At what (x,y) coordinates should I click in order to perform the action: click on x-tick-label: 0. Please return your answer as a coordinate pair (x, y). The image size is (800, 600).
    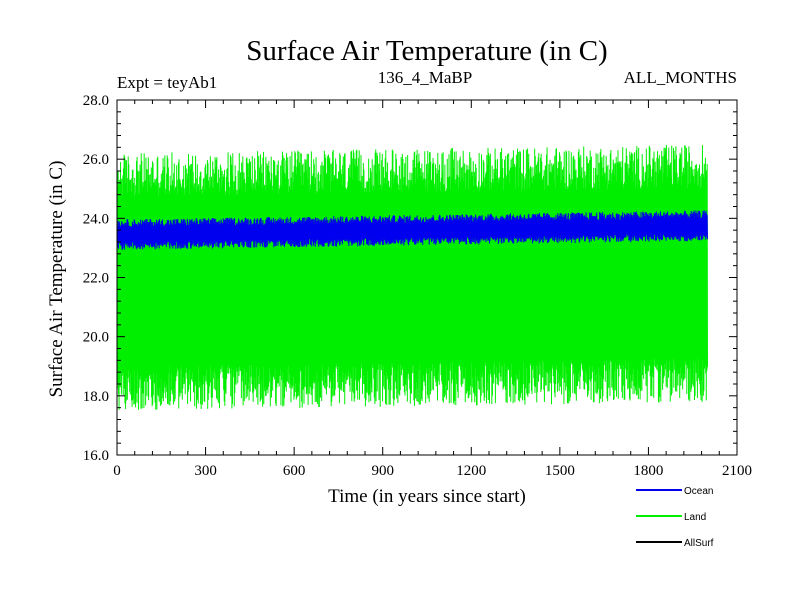
    Looking at the image, I should click on (117, 471).